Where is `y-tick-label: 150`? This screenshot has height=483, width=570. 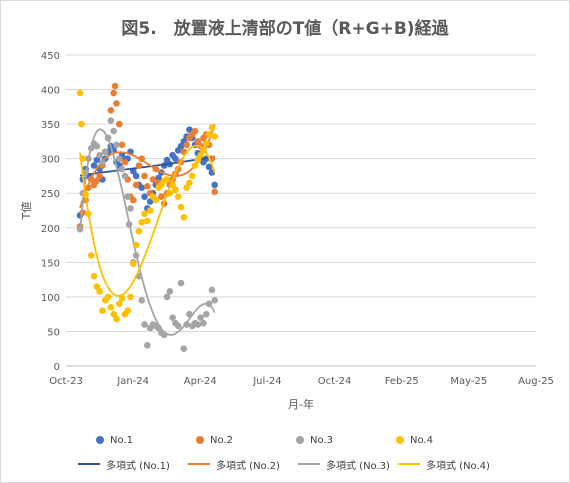
y-tick-label: 150 is located at coordinates (50, 263).